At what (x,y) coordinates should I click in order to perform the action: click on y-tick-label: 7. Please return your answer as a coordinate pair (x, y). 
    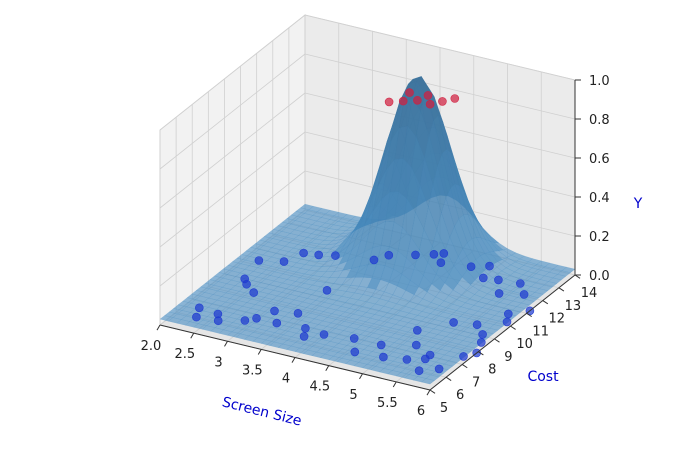
    Looking at the image, I should click on (476, 382).